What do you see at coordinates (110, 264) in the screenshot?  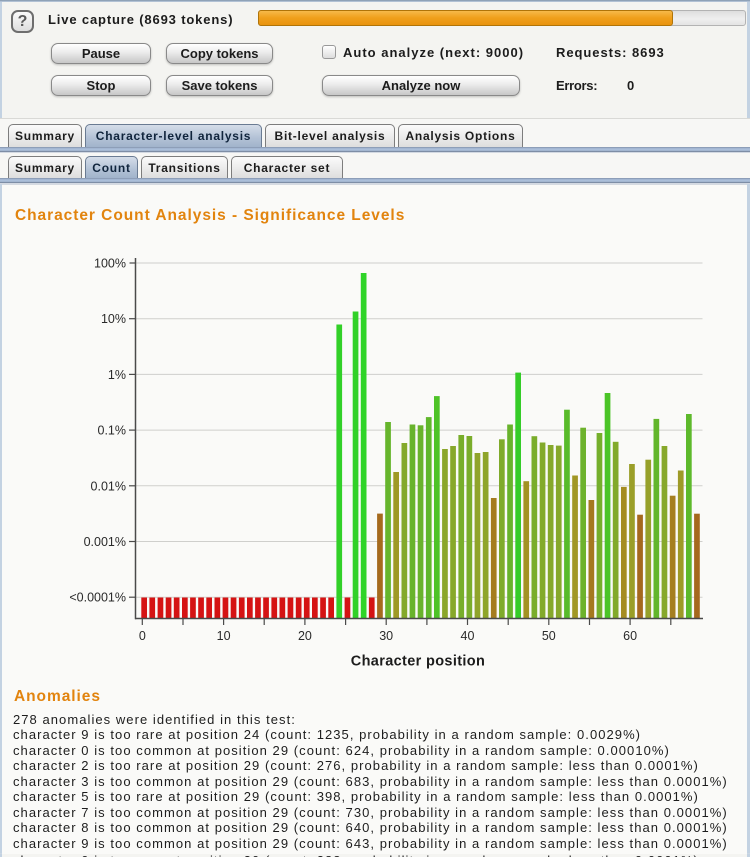 I see `svg-text: 100%` at bounding box center [110, 264].